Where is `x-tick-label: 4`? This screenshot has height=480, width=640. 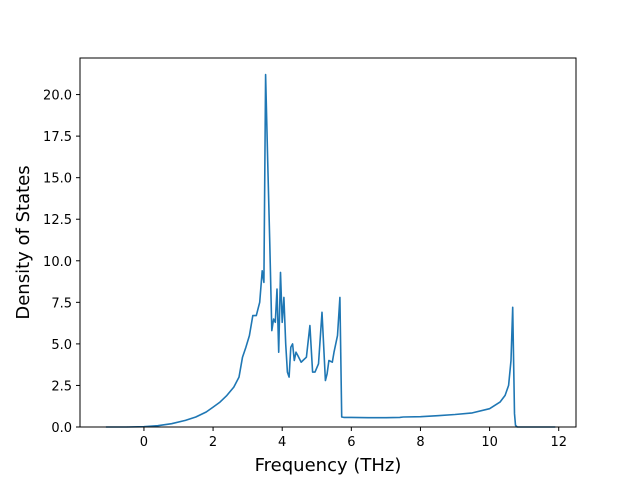
x-tick-label: 4 is located at coordinates (282, 442).